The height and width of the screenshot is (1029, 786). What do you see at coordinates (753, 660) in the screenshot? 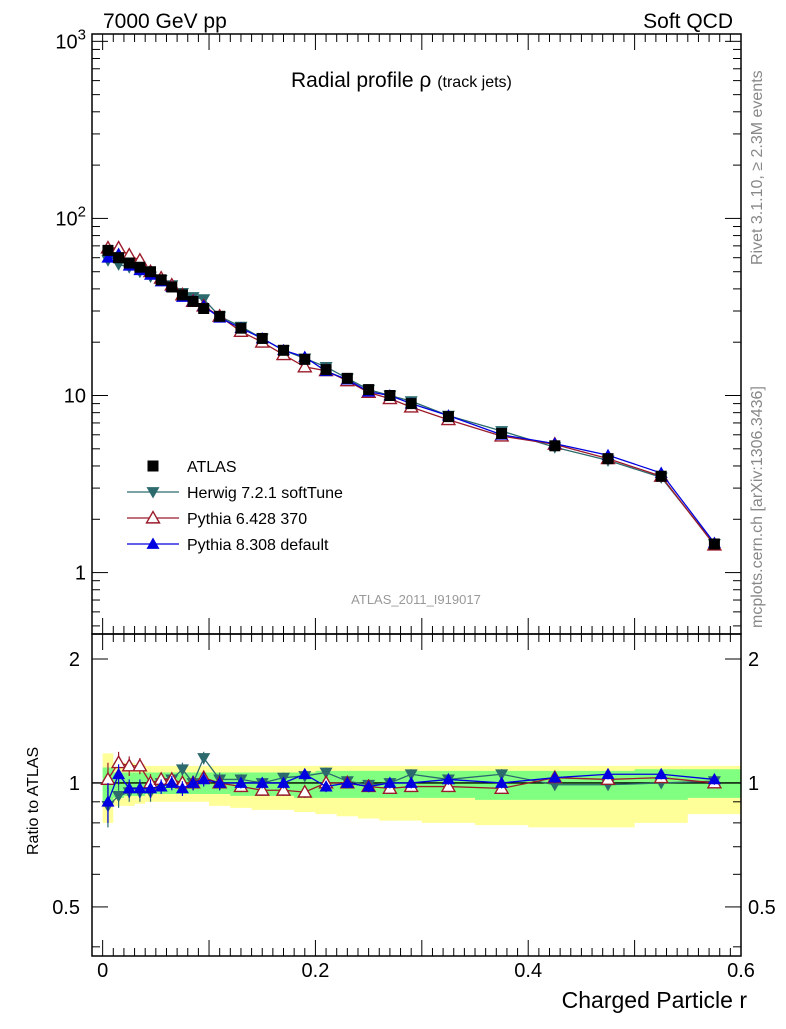
I see `ratio-ytick-label-right: 2` at bounding box center [753, 660].